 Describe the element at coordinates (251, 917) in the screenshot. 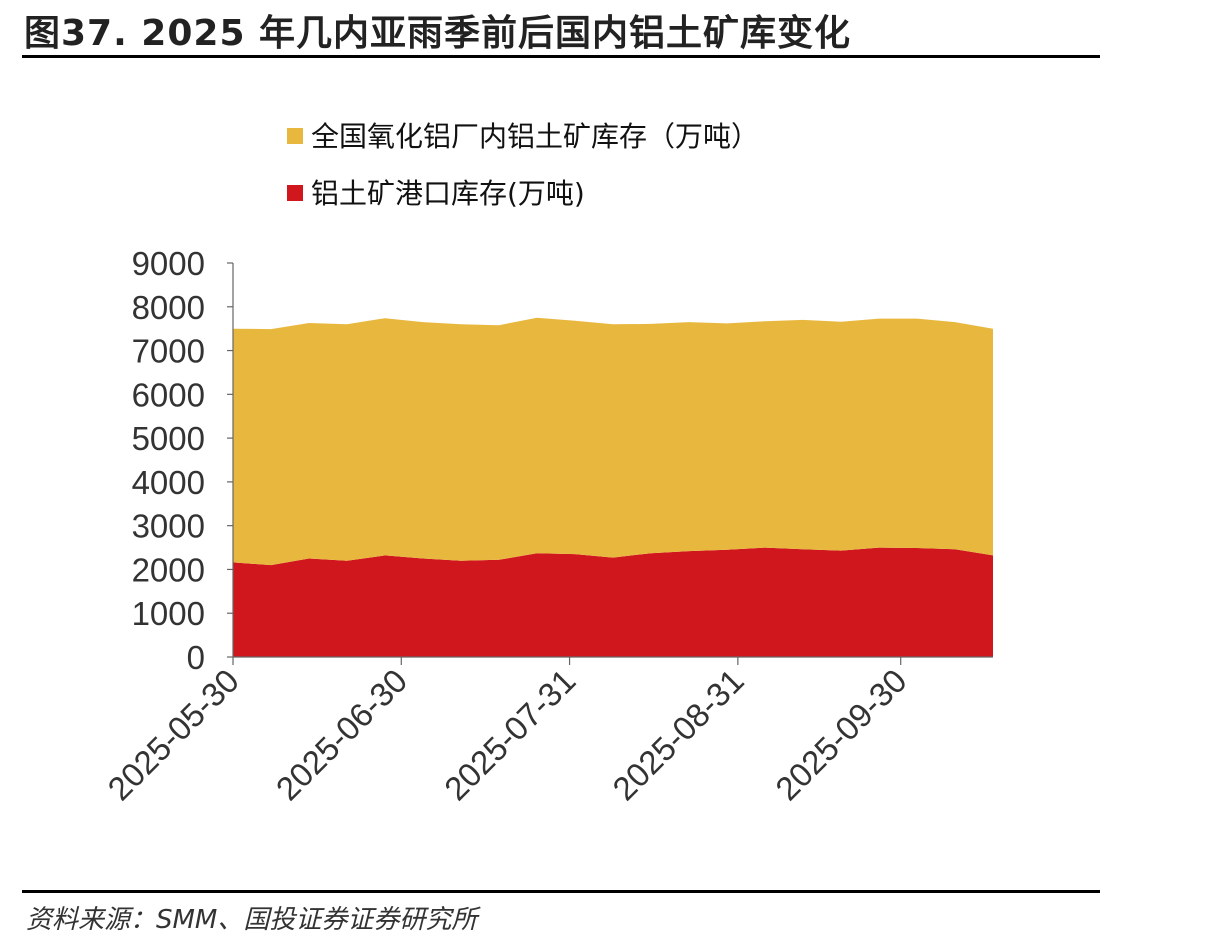

I see `source-note: 资料来源：SMM、国投证券证券研究所` at that location.